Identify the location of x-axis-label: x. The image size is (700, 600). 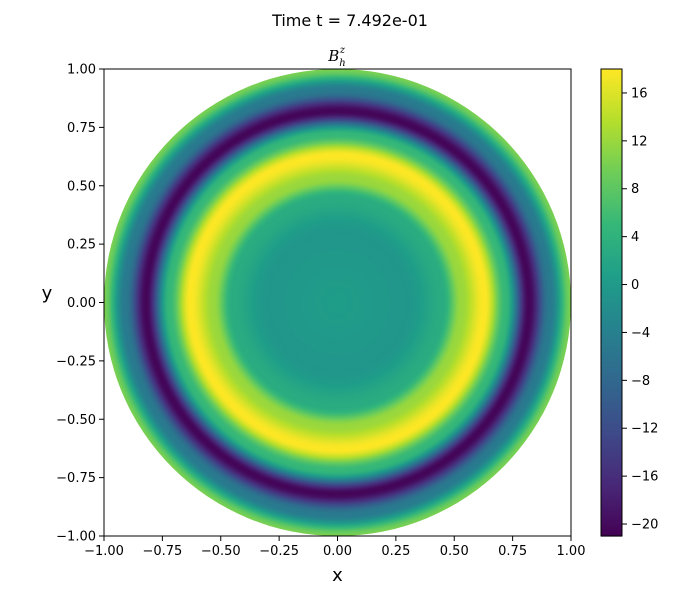
(337, 575).